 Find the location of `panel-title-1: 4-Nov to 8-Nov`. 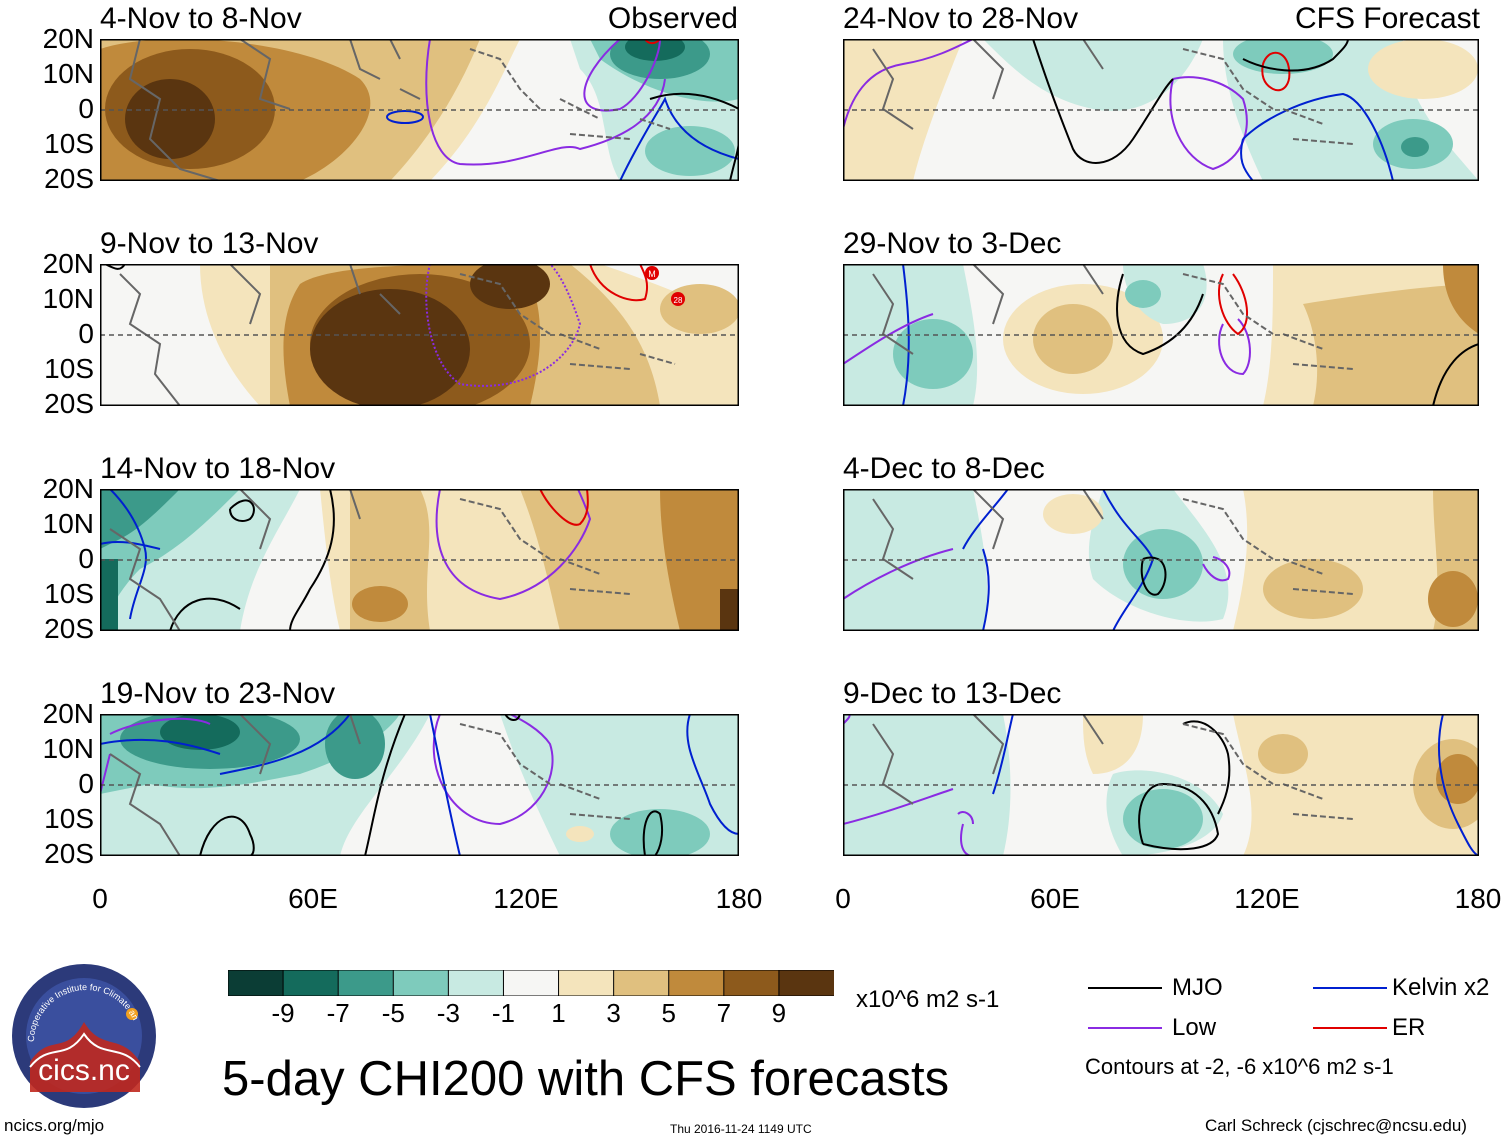

panel-title-1: 4-Nov to 8-Nov is located at coordinates (201, 18).